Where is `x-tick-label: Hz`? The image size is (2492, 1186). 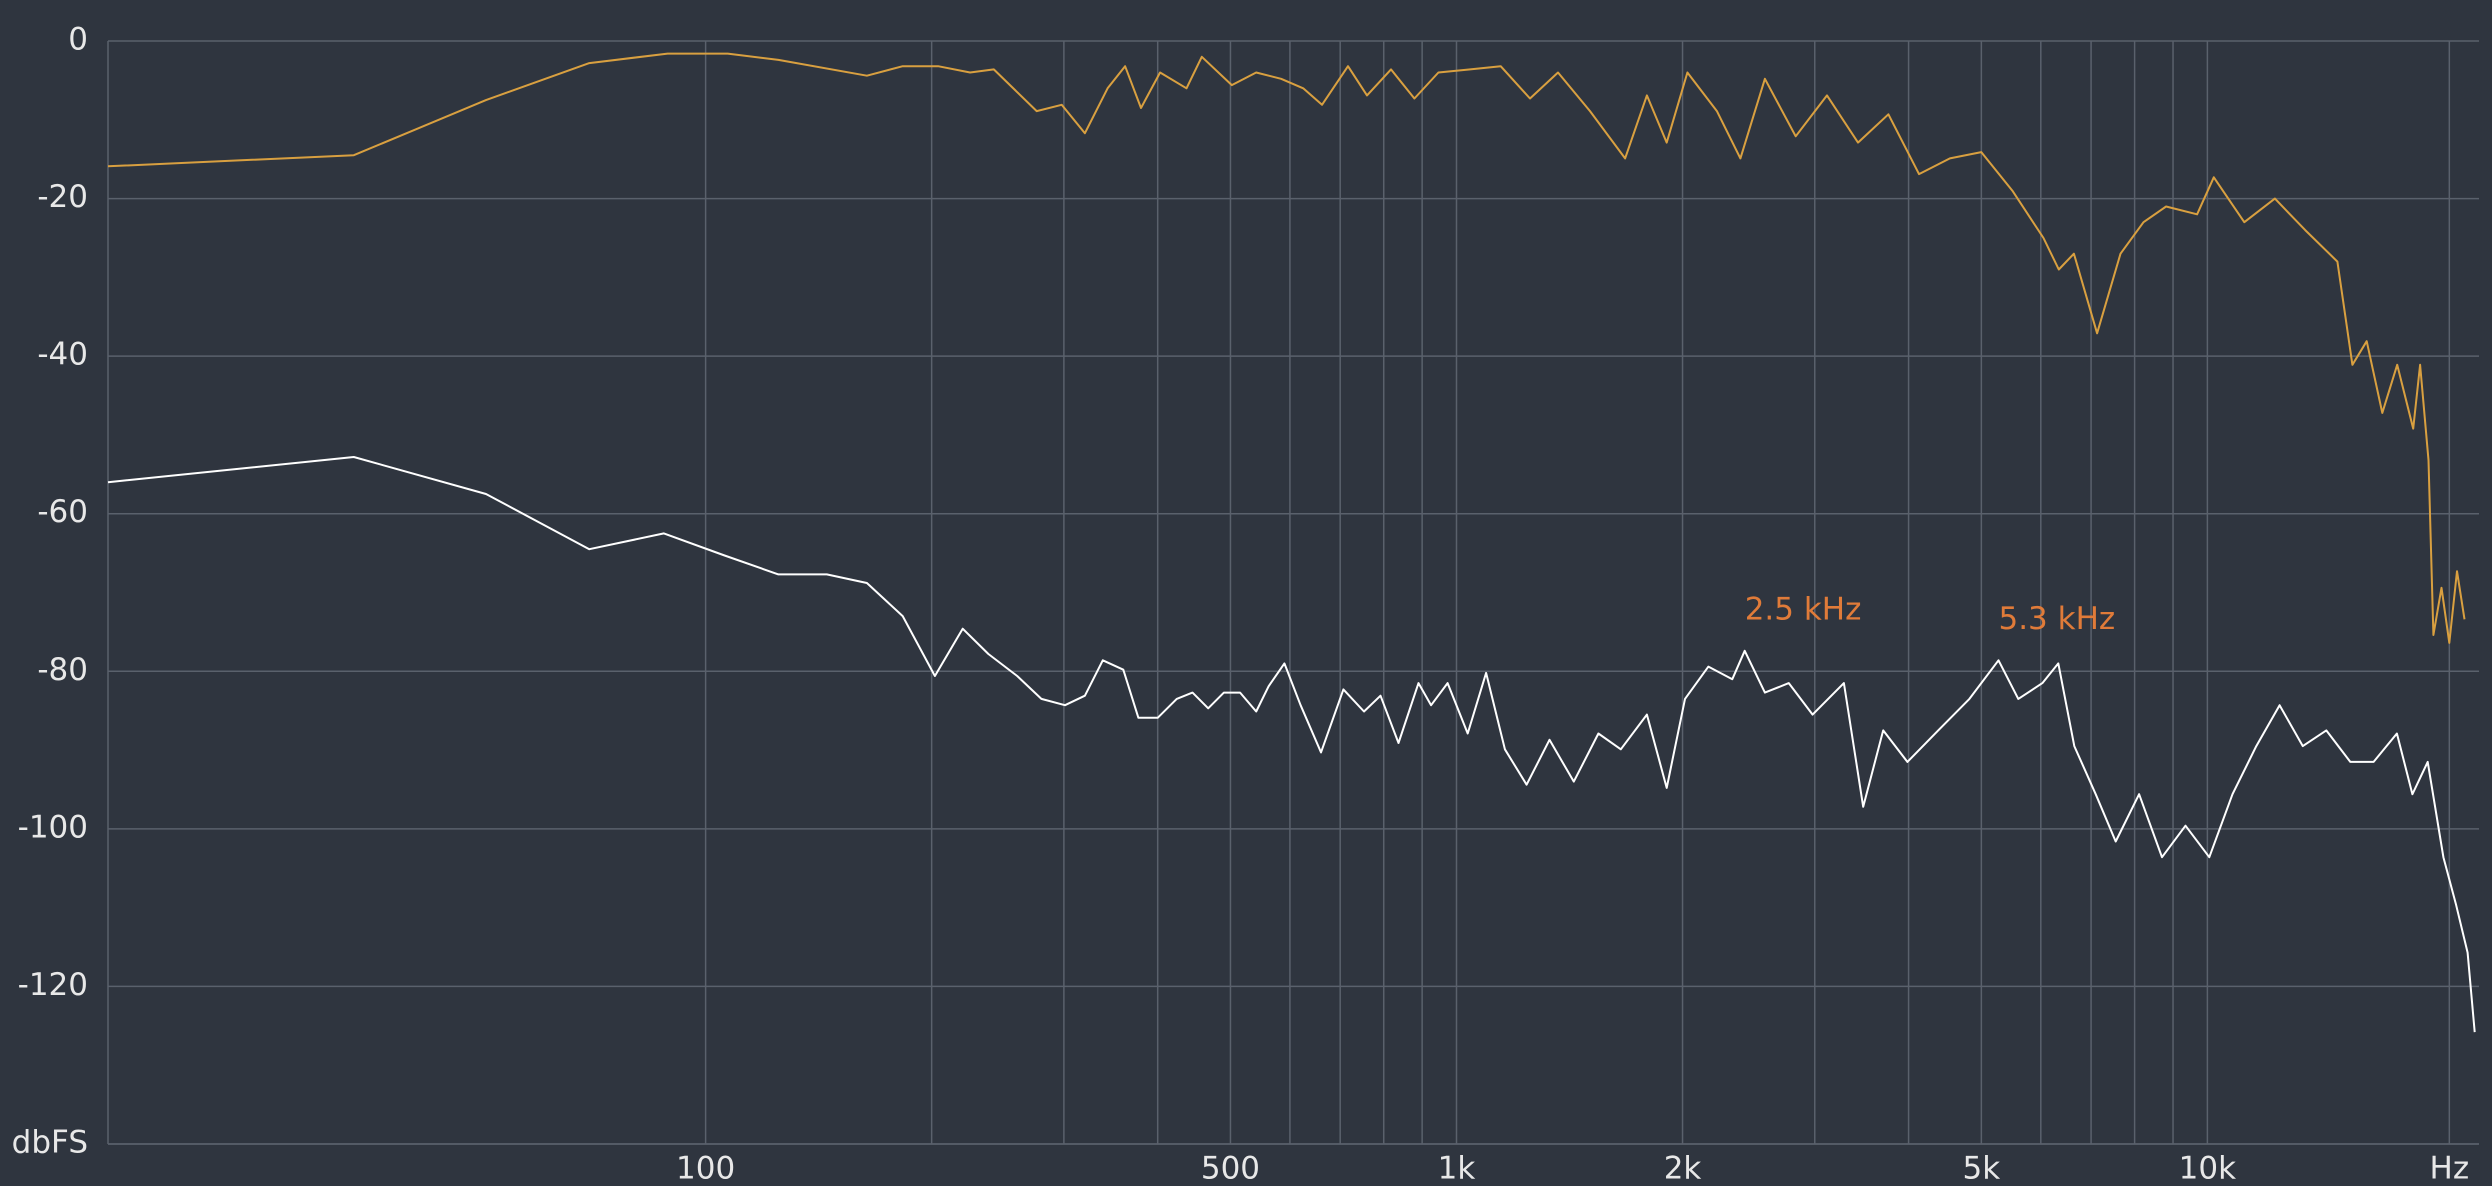 x-tick-label: Hz is located at coordinates (2450, 1168).